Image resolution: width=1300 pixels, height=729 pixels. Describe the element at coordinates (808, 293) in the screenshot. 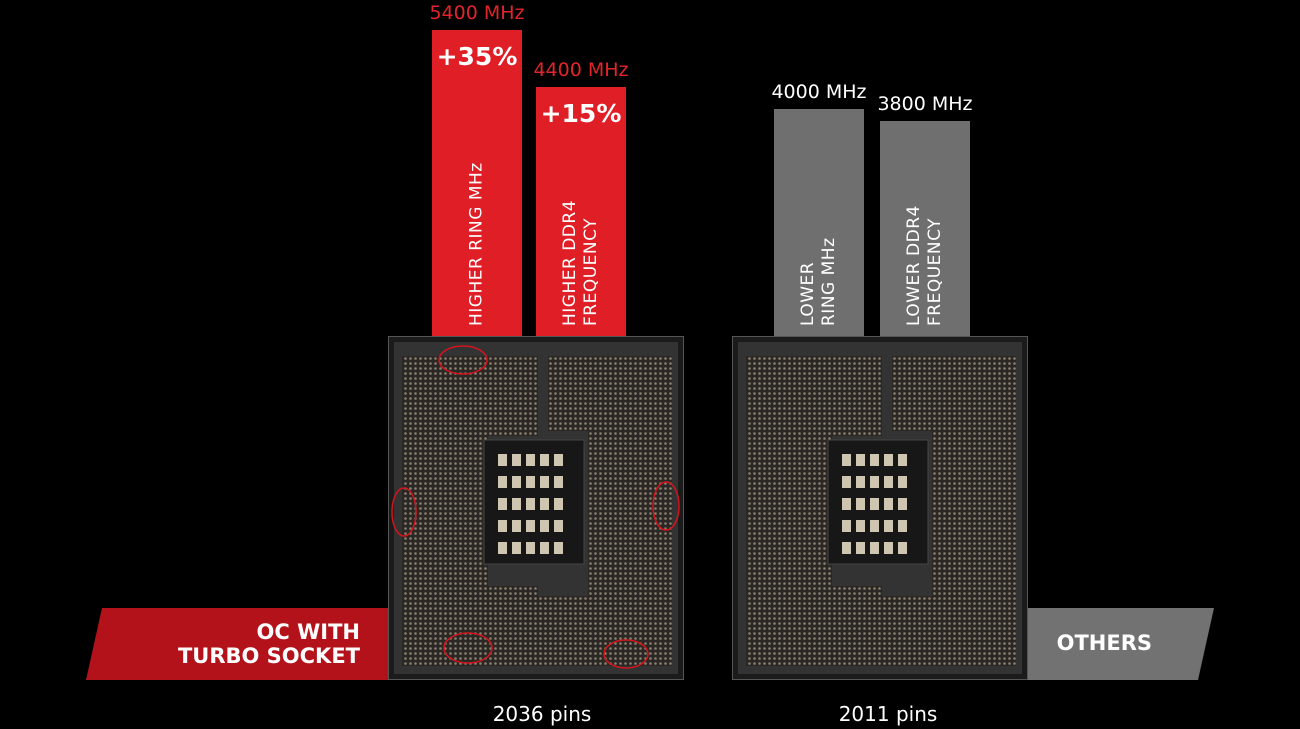

I see `bar-text-line: LOWER` at that location.